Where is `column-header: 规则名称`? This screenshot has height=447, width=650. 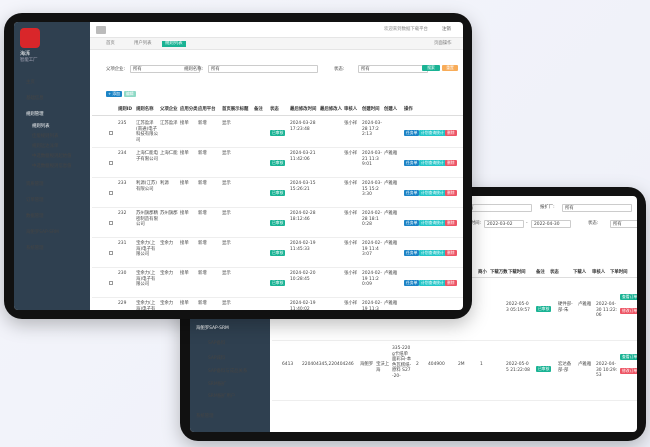
column-header: 规则名称 is located at coordinates (145, 109).